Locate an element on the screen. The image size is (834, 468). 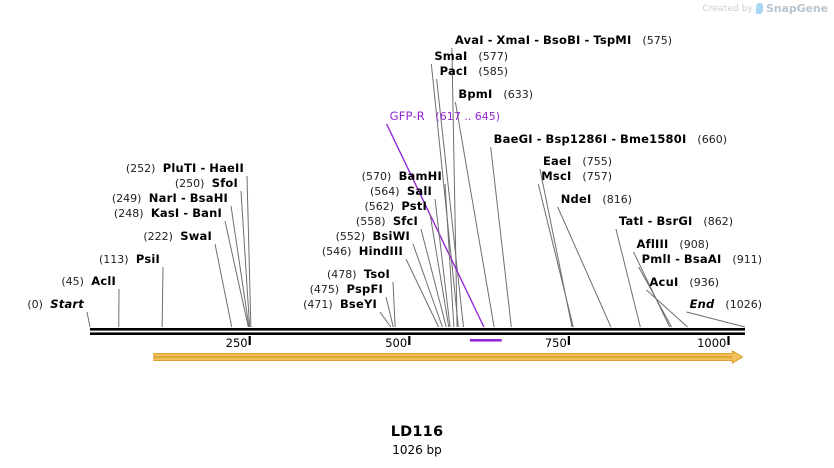
site-label-eaeI: EaeI (755) is located at coordinates (306, 161).